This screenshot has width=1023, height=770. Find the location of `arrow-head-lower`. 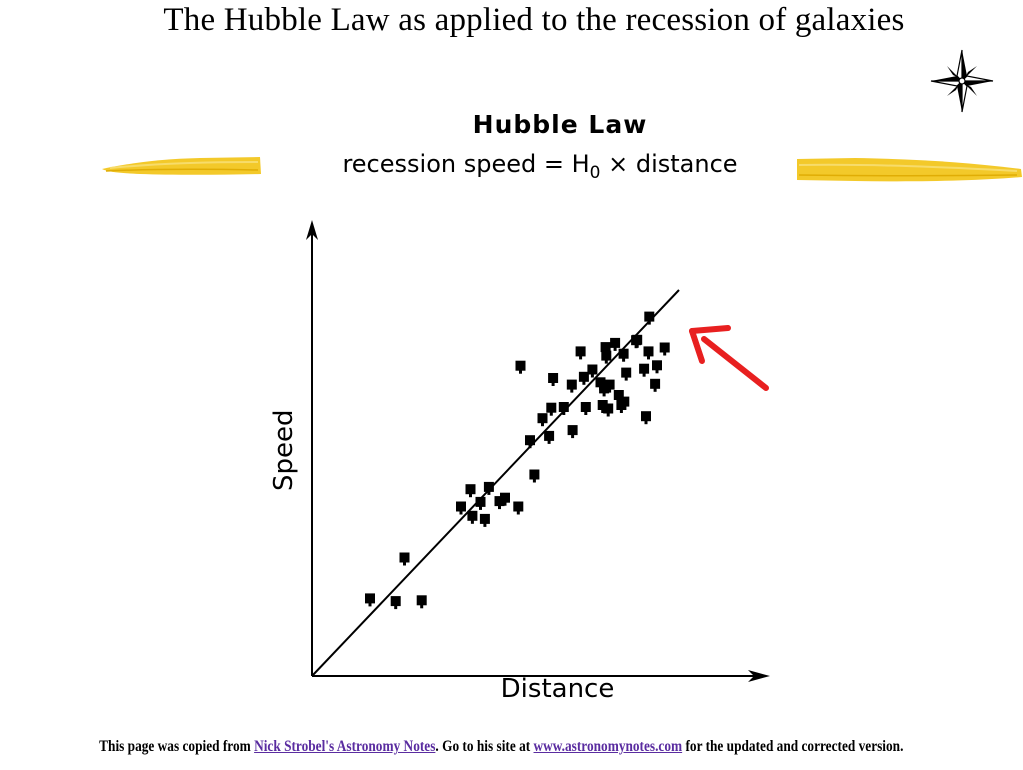

arrow-head-lower is located at coordinates (697, 346).